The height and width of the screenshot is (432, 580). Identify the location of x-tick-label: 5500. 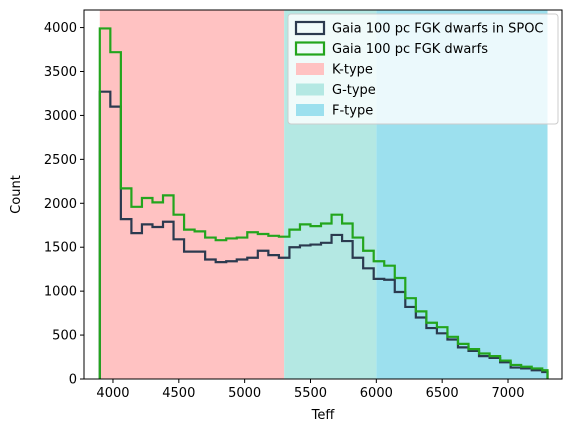
(310, 393).